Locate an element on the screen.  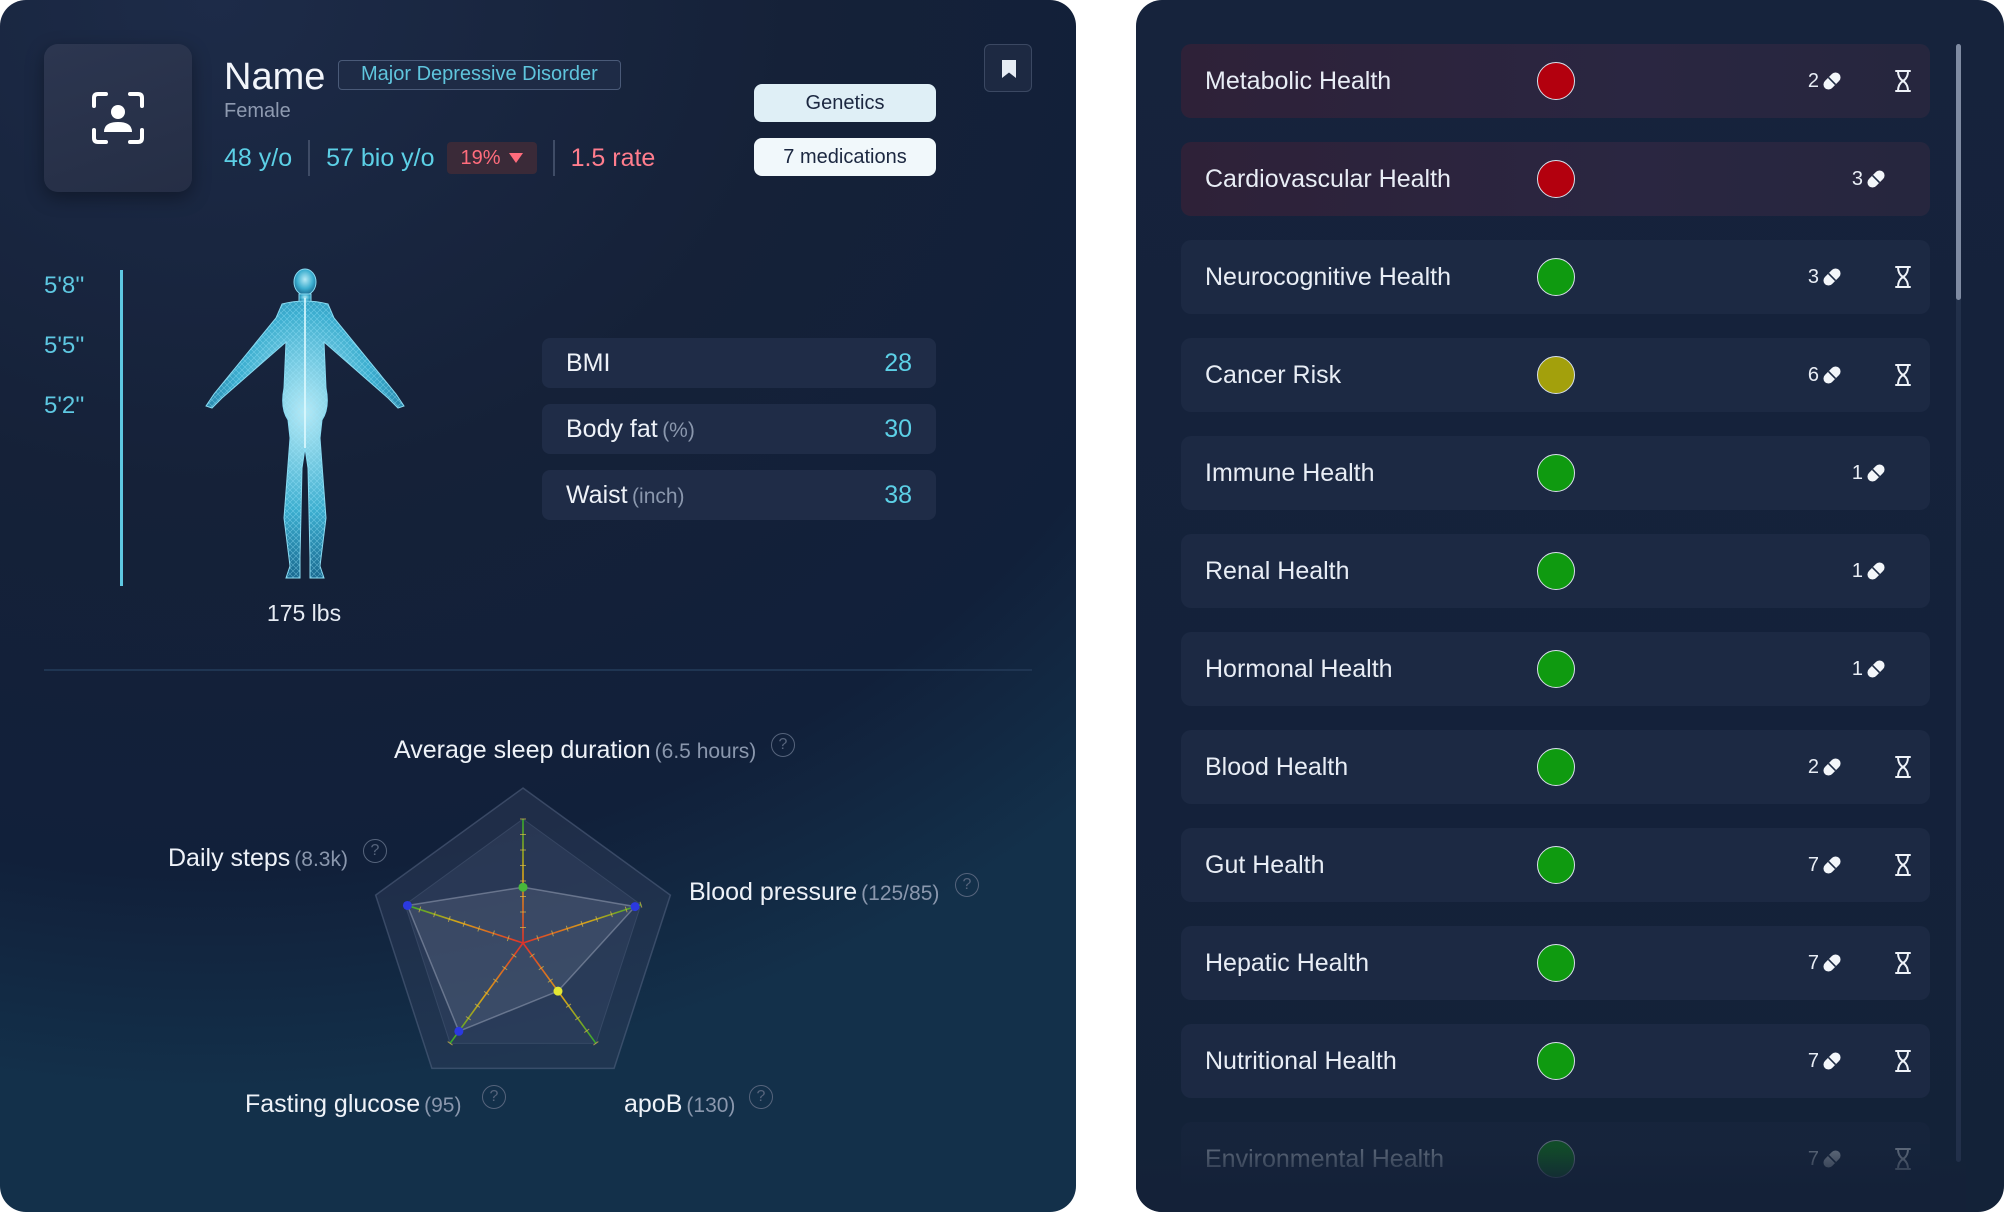
scrollbar-thumb is located at coordinates (1958, 172).